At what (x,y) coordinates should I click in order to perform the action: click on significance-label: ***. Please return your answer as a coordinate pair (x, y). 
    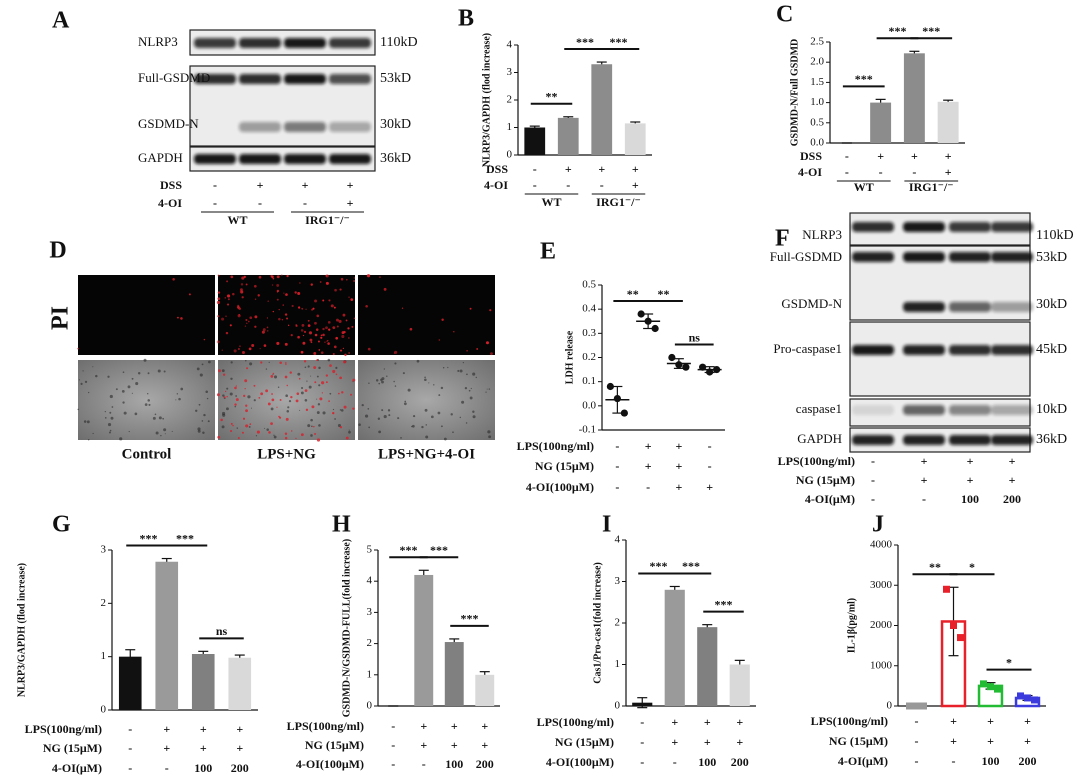
    Looking at the image, I should click on (585, 42).